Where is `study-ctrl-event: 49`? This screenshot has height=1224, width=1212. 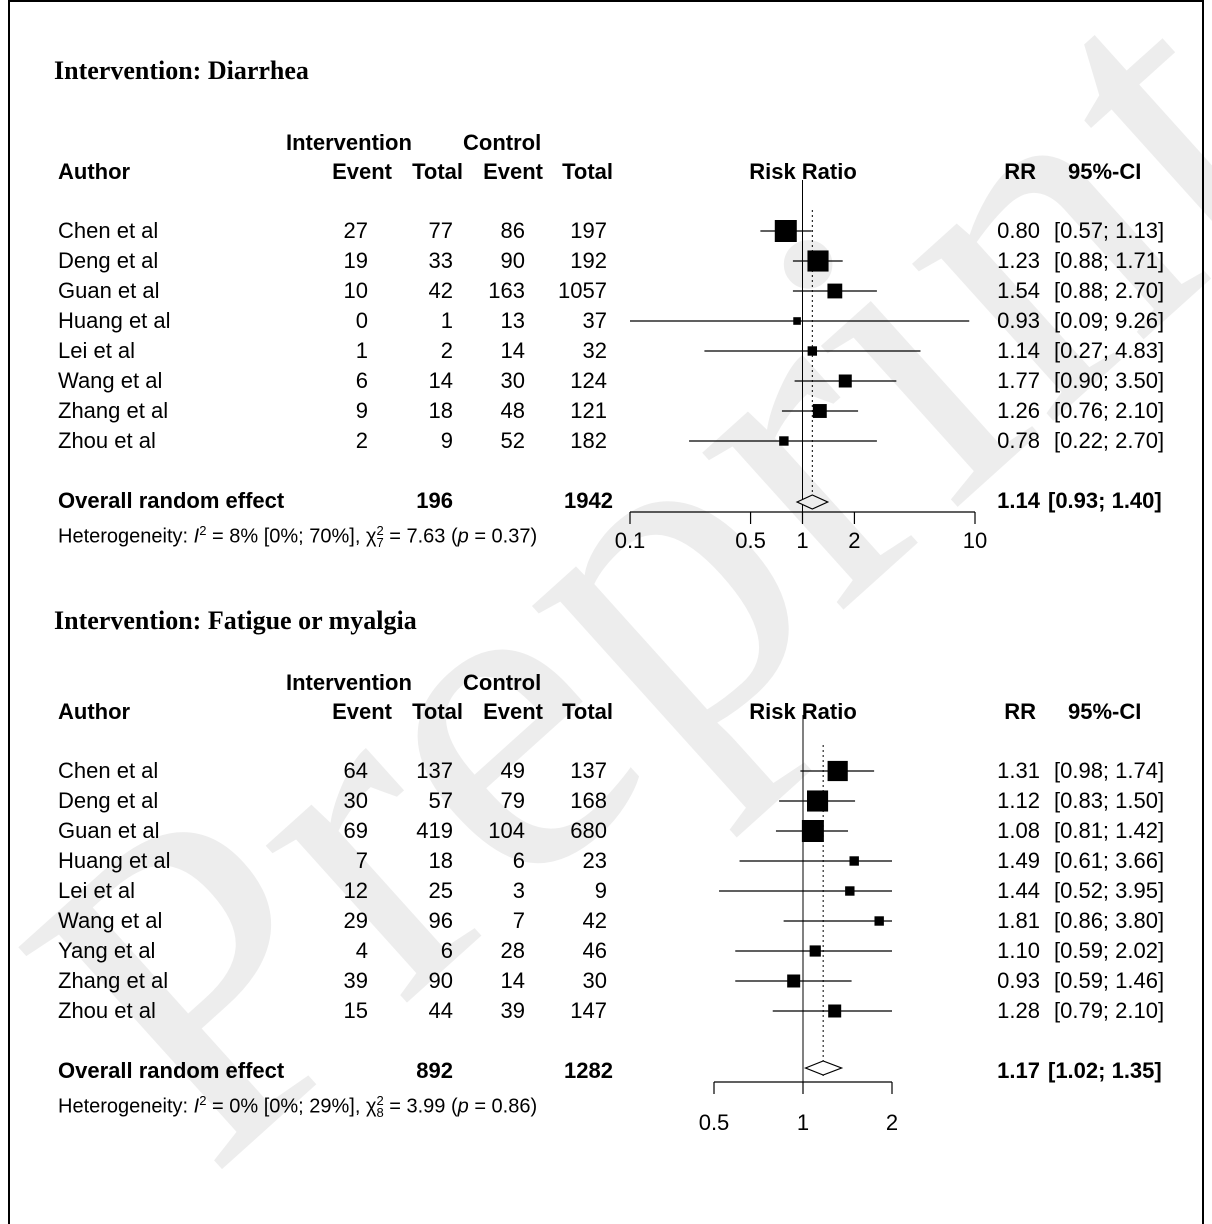
study-ctrl-event: 49 is located at coordinates (512, 770).